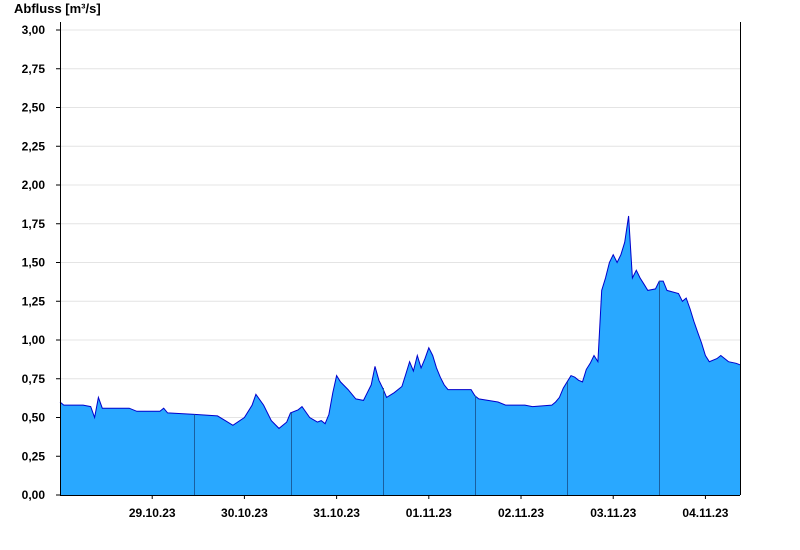  Describe the element at coordinates (244, 513) in the screenshot. I see `x-tick-label: 30.10.23` at that location.